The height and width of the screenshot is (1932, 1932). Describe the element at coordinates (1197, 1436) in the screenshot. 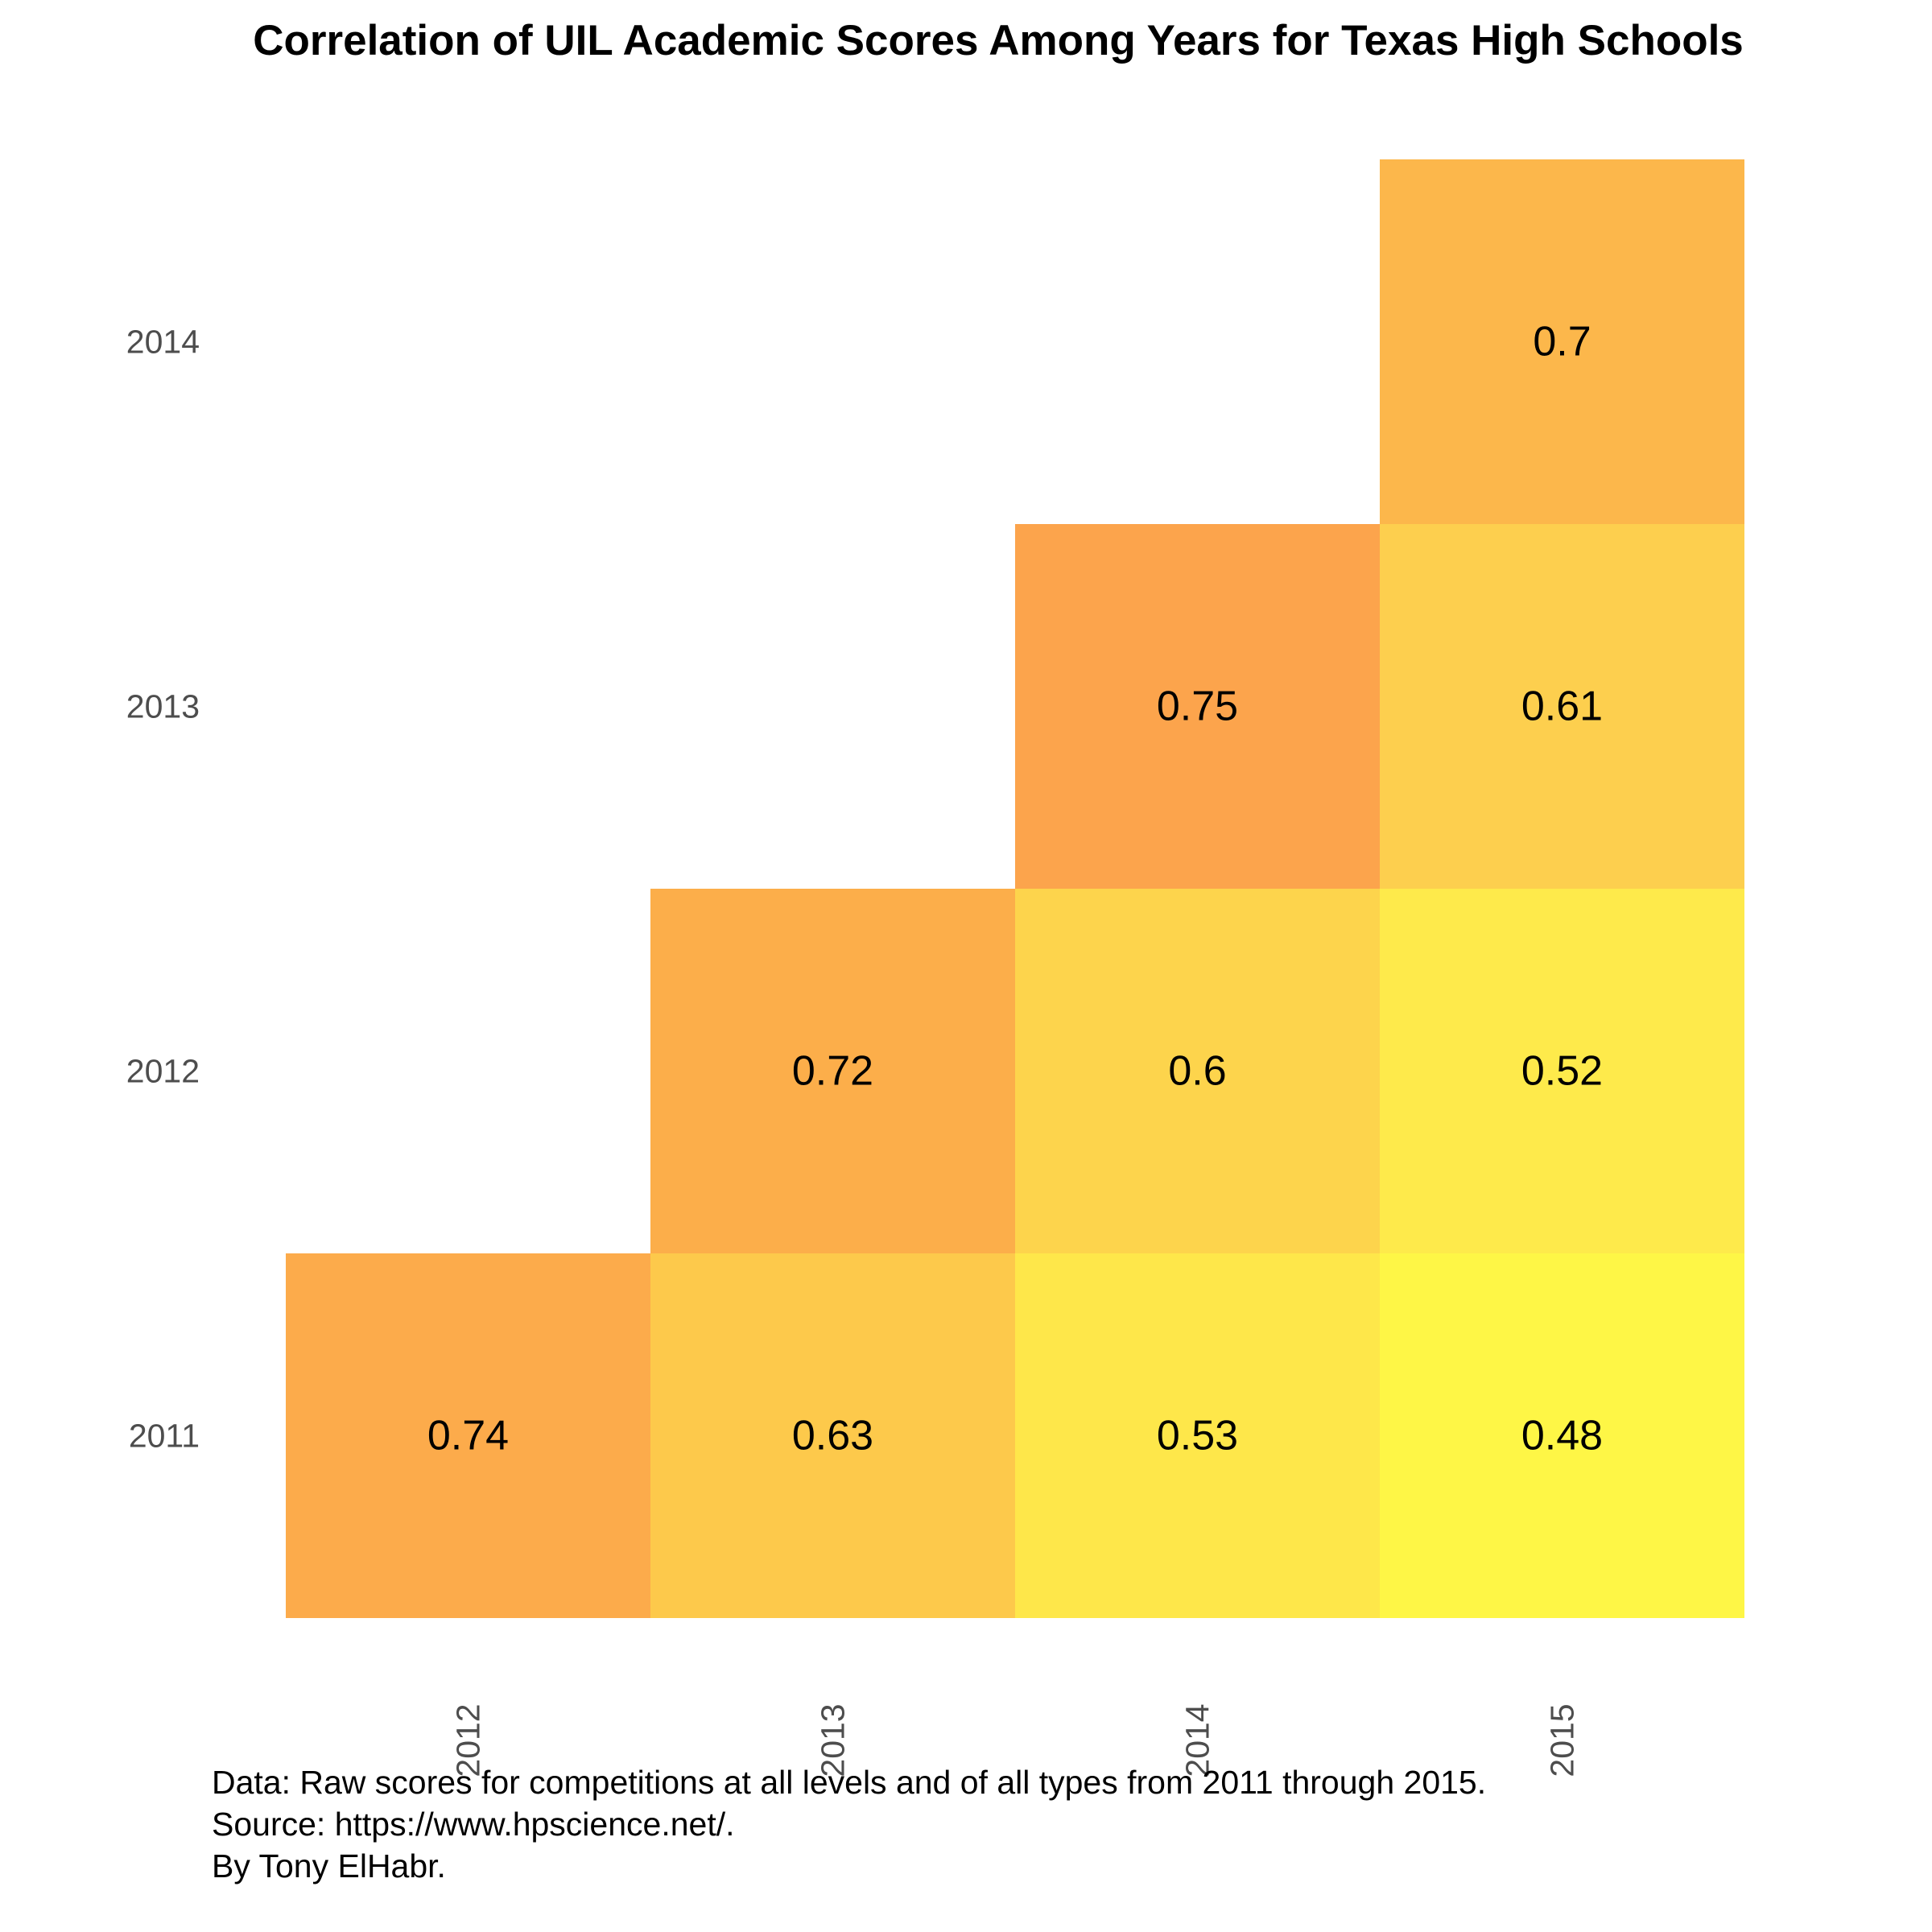

I see `cell-value-label: 0.53` at that location.